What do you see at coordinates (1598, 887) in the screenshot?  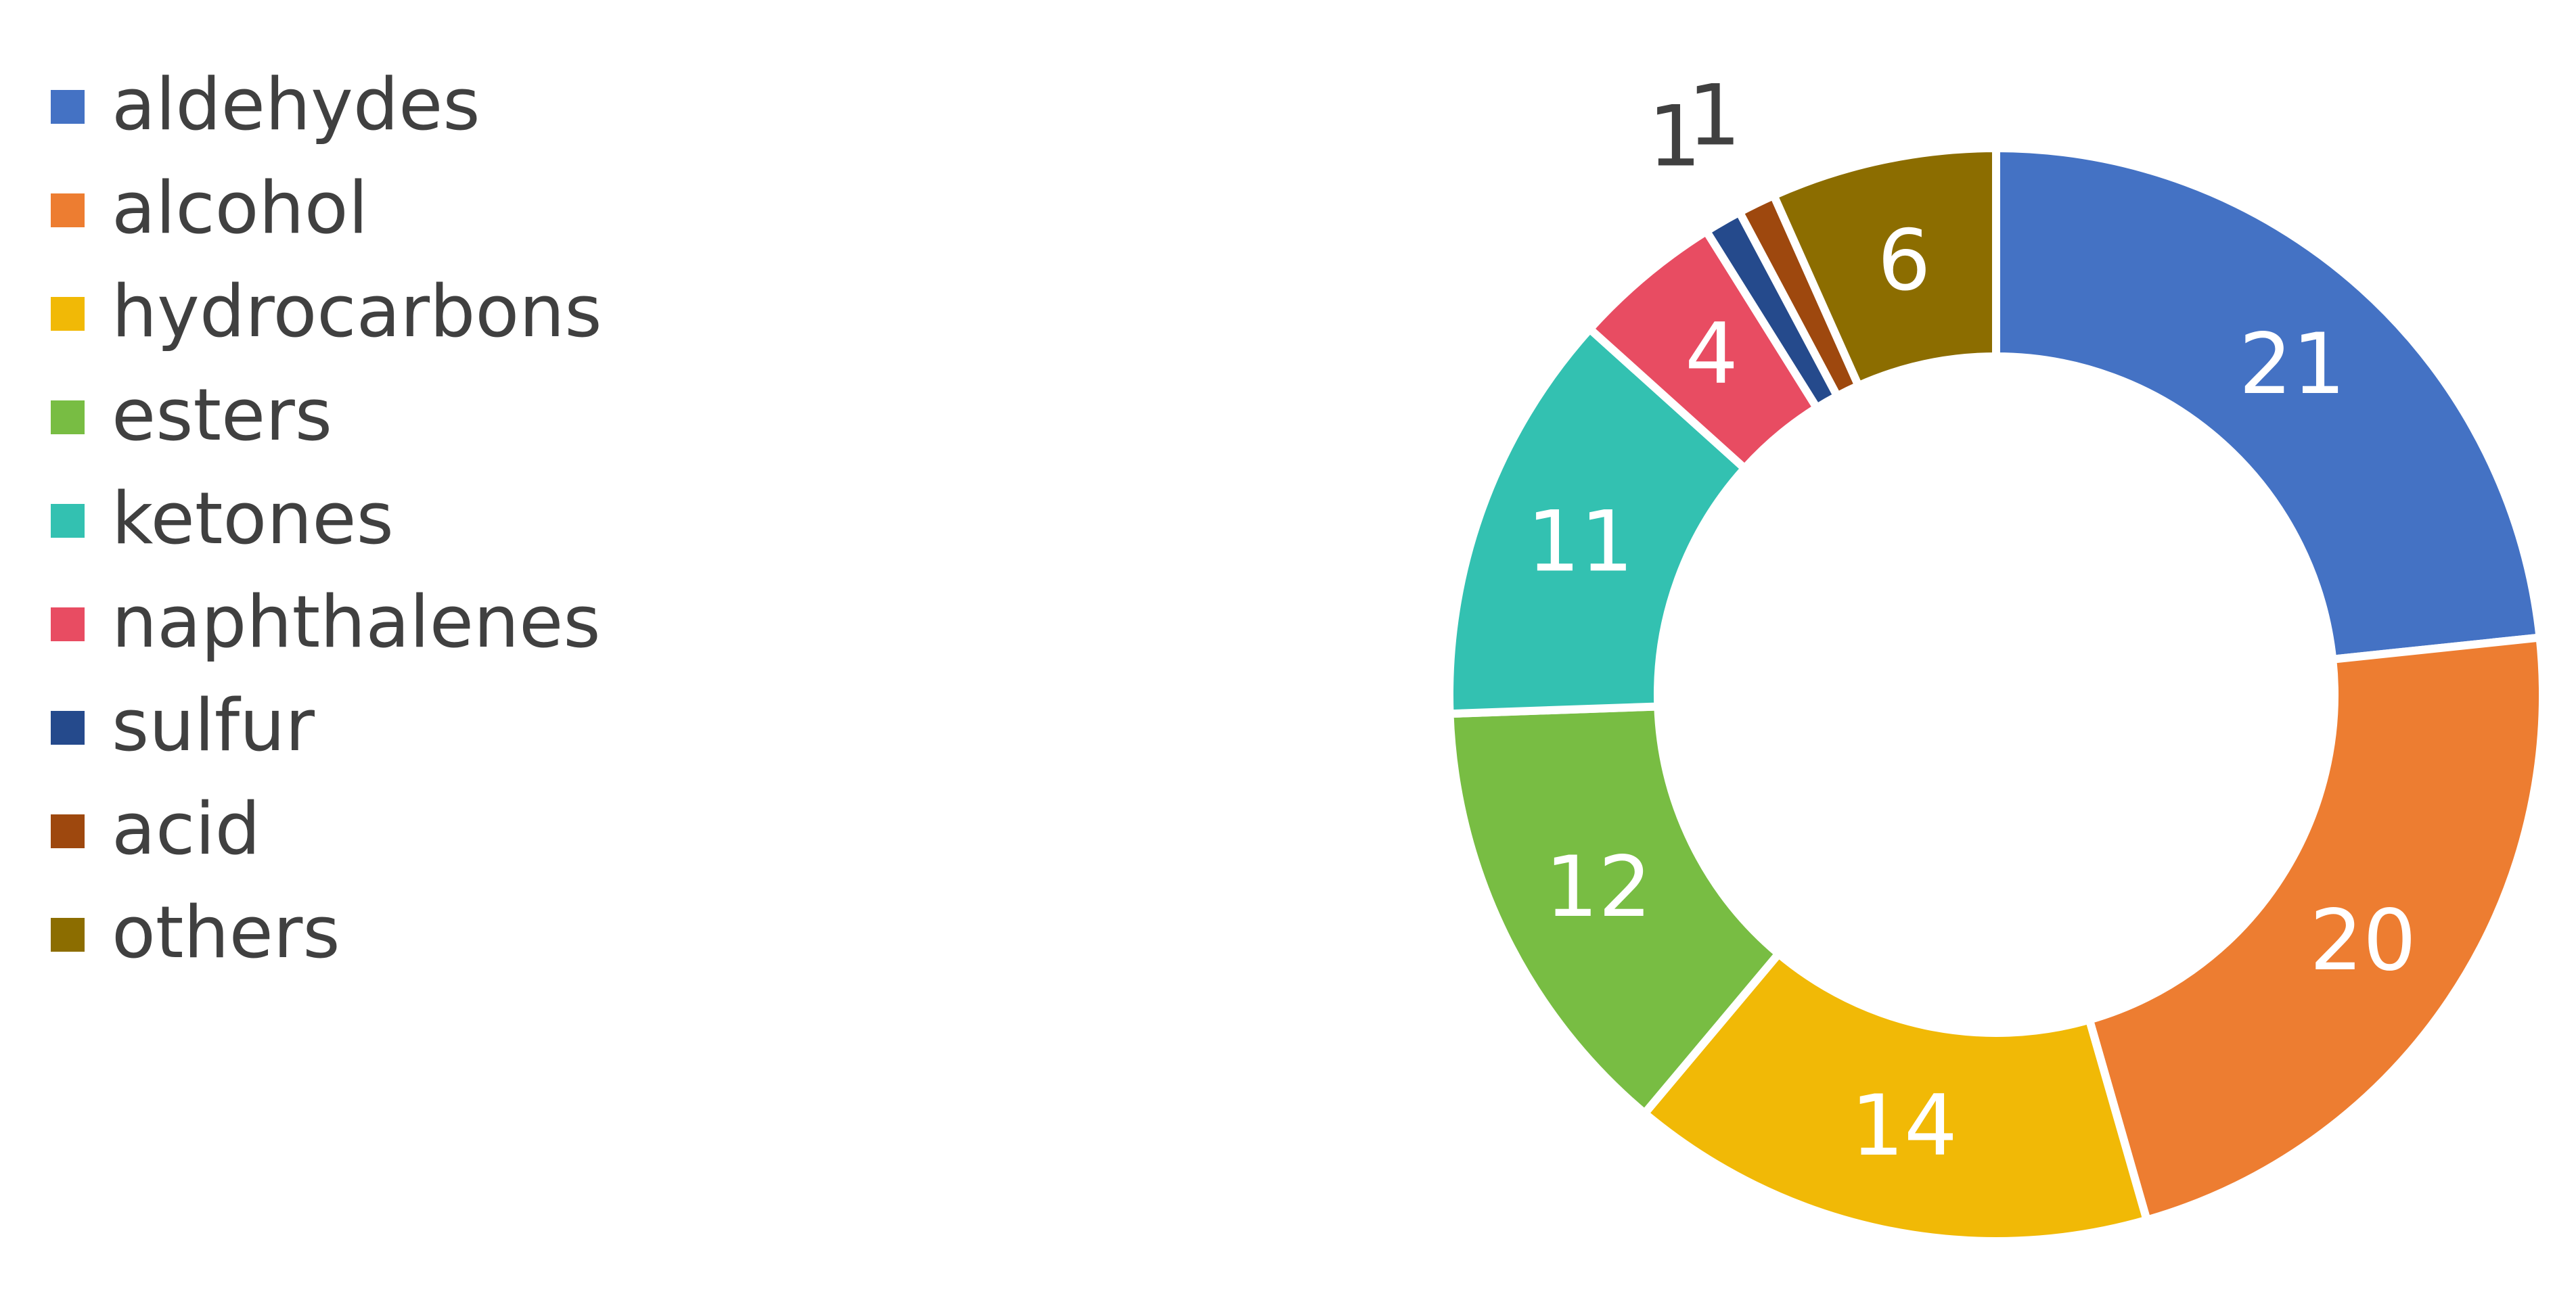 I see `data-label: 12` at bounding box center [1598, 887].